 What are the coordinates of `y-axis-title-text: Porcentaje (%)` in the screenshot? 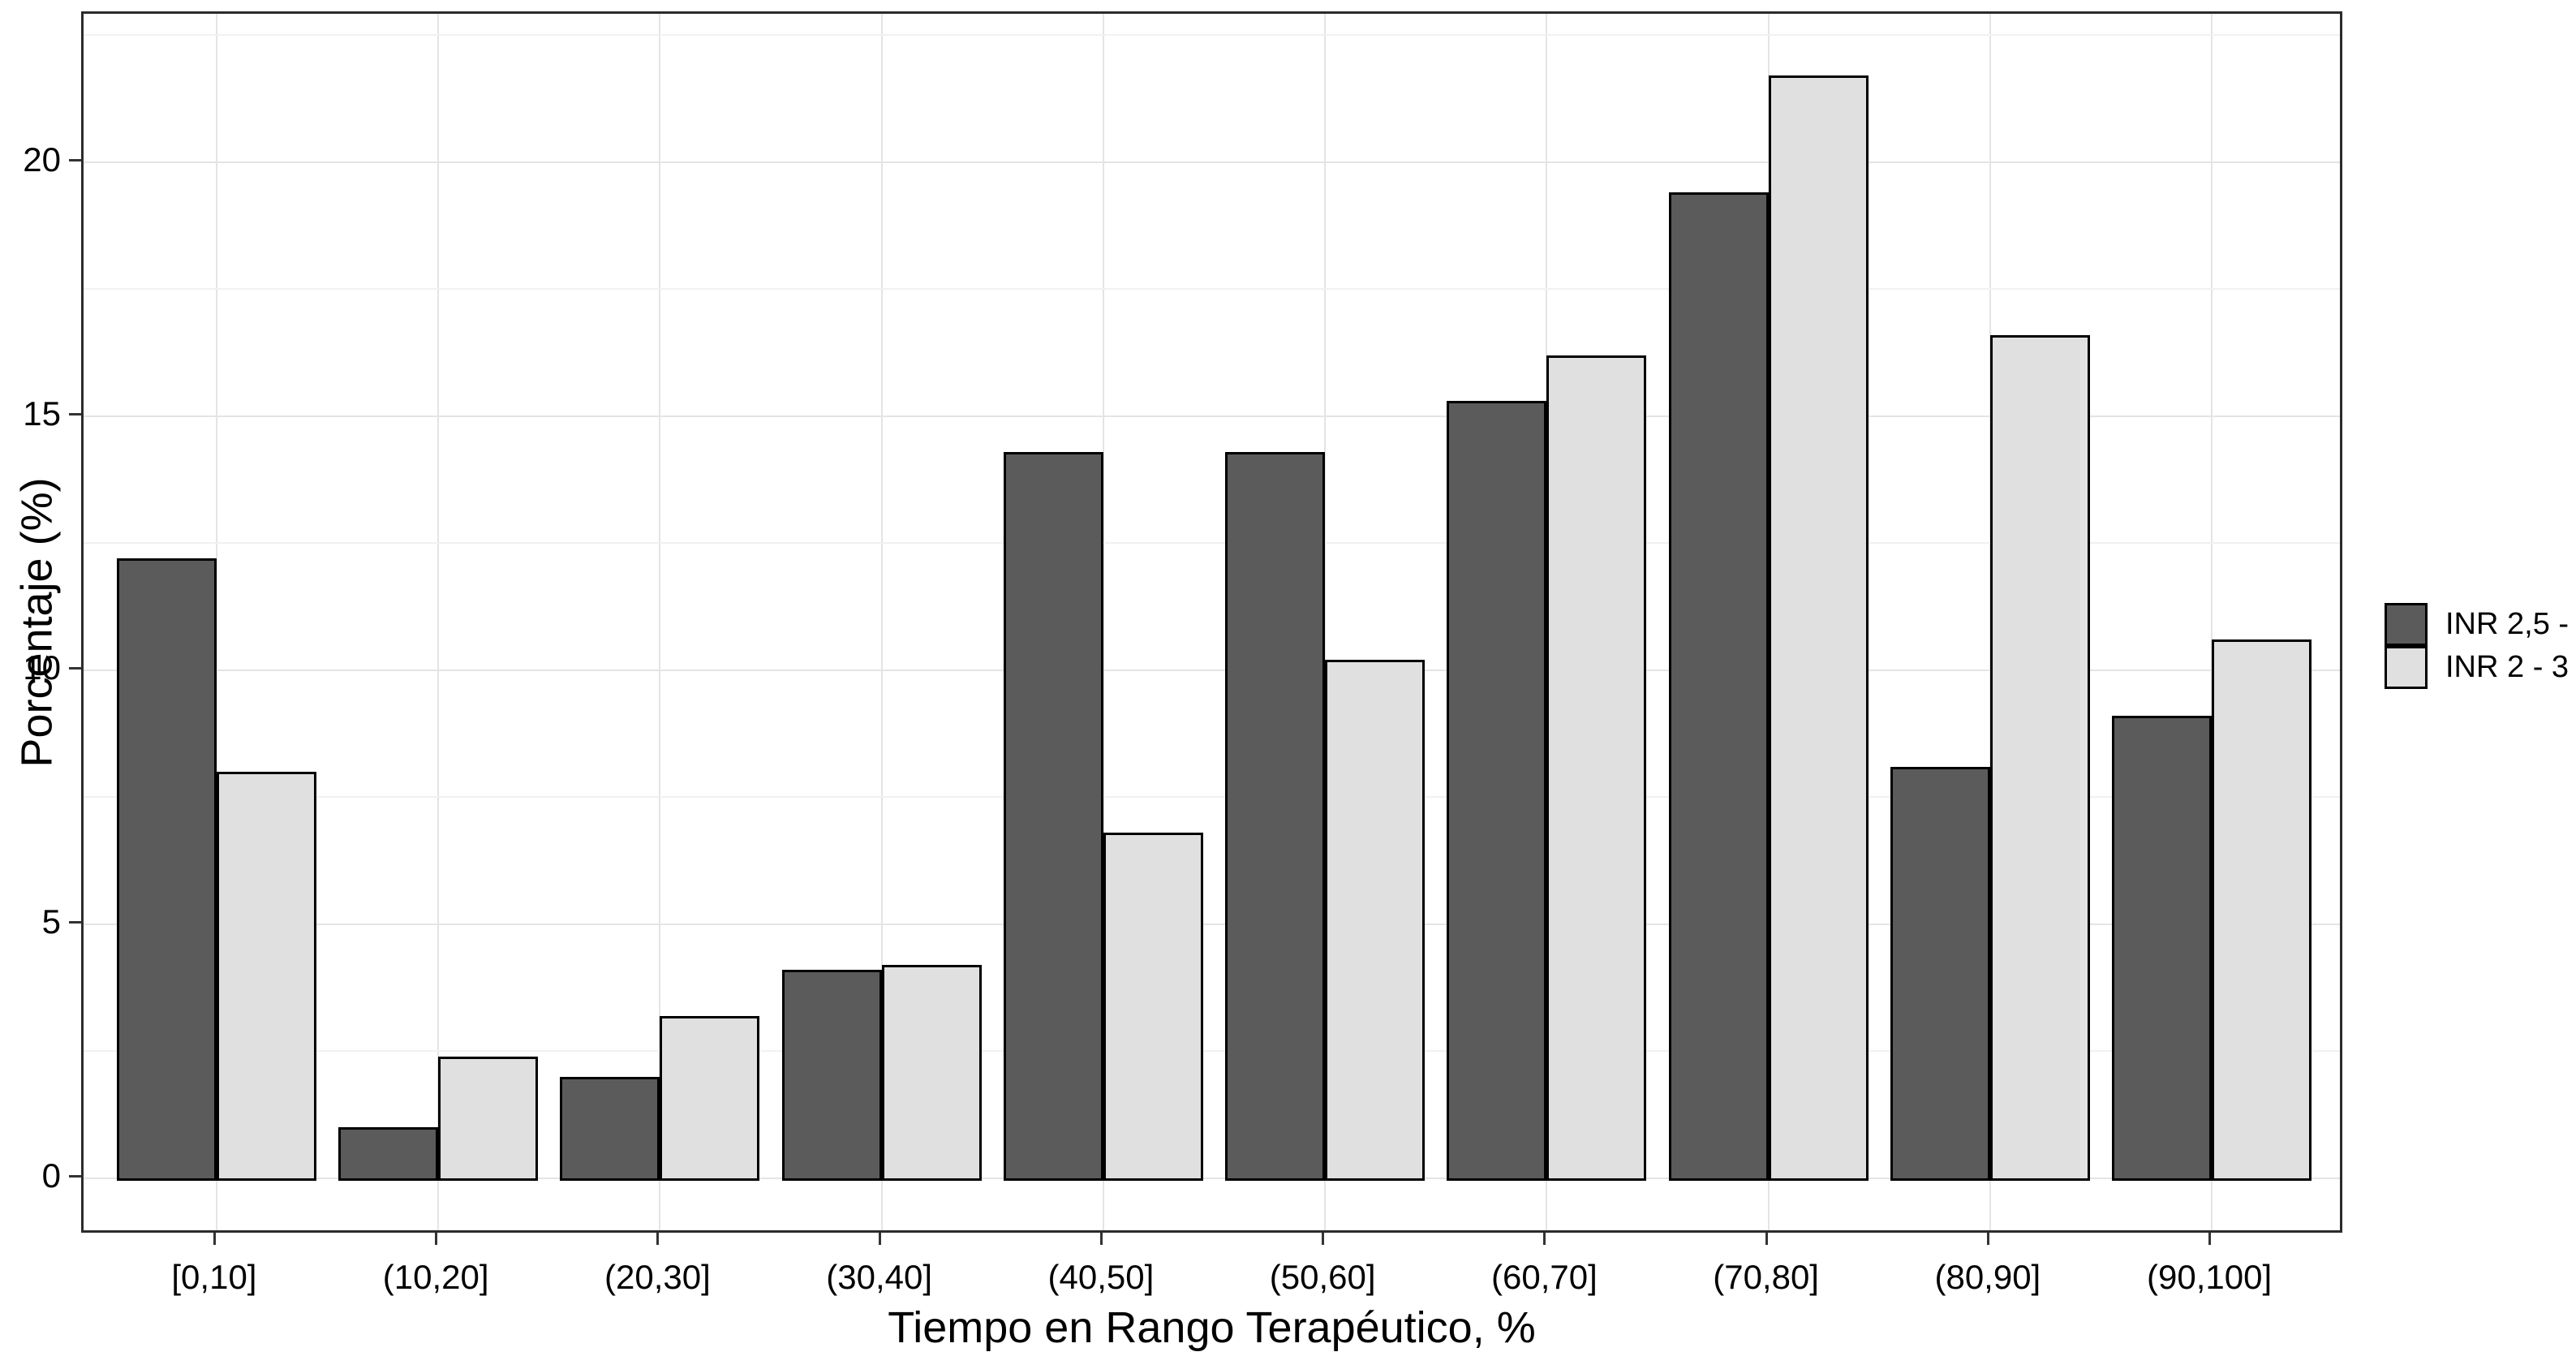 It's located at (37, 622).